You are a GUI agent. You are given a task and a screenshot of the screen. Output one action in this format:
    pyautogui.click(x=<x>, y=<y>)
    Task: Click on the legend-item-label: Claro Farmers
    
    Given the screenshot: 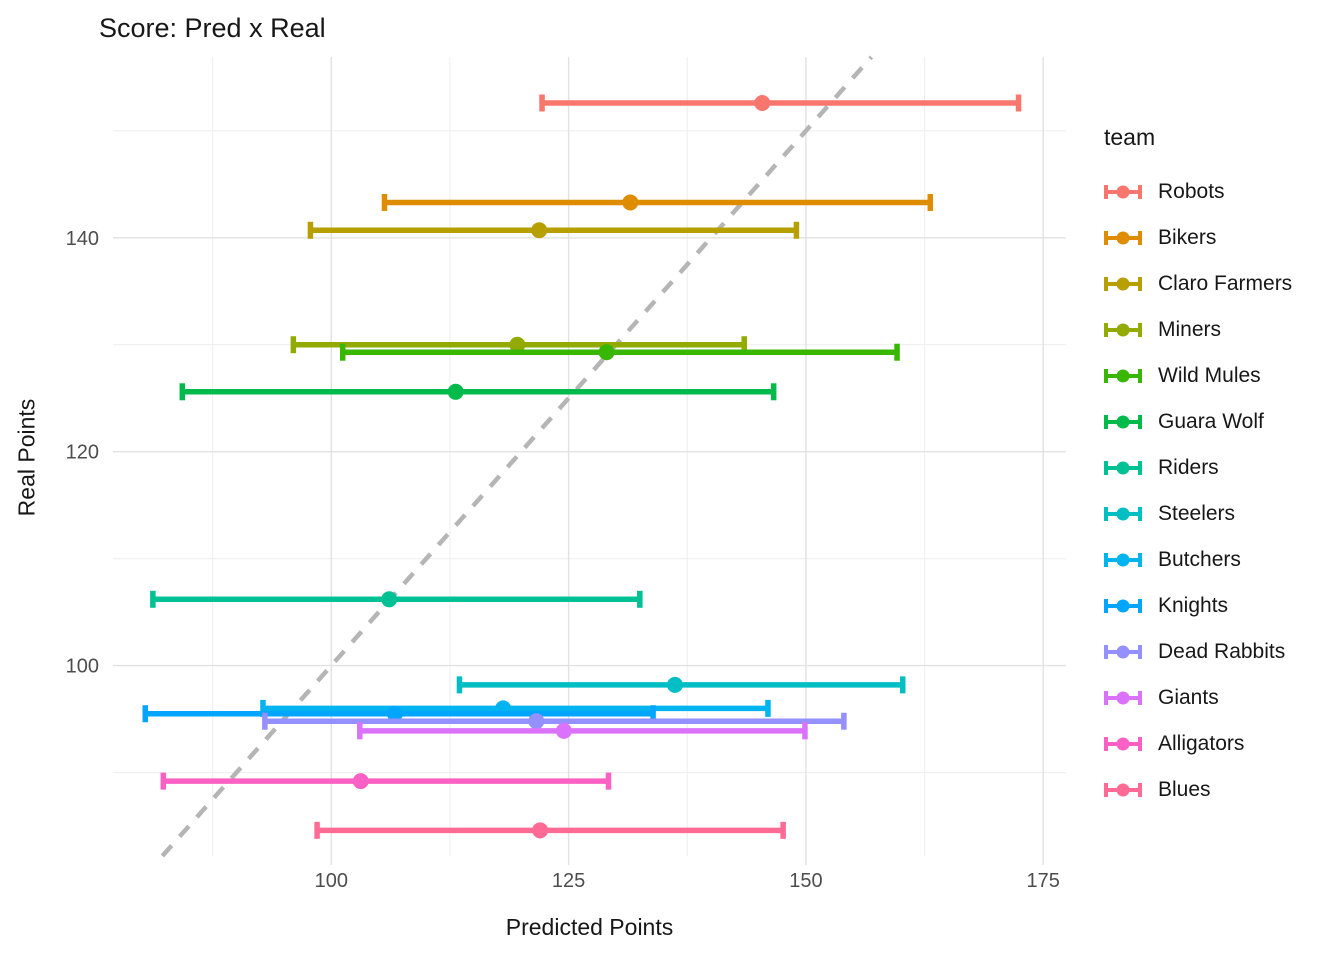 What is the action you would take?
    pyautogui.click(x=1225, y=283)
    